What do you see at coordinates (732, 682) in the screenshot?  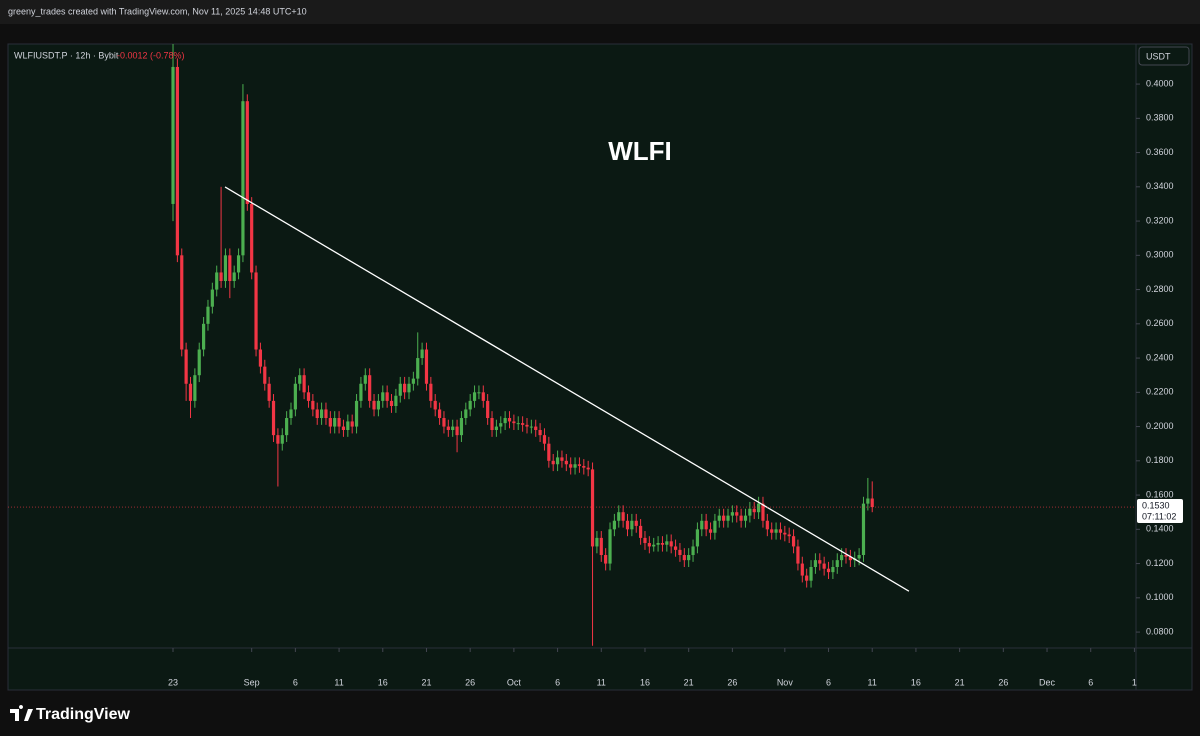 I see `x-tick-label: 26` at bounding box center [732, 682].